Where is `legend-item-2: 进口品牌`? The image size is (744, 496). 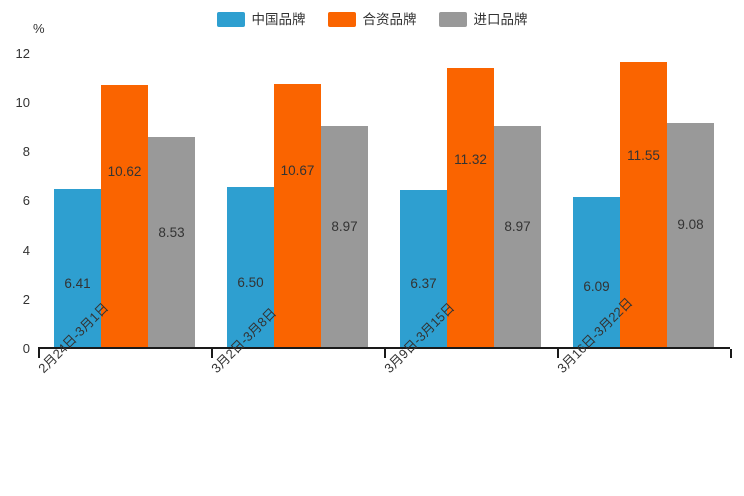
legend-item-2: 进口品牌 is located at coordinates (483, 19).